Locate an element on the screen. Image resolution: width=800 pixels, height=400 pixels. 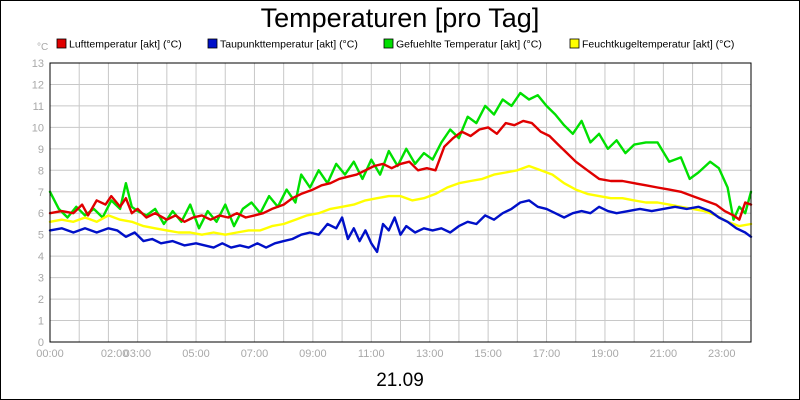
y-tick-label: 3 is located at coordinates (41, 279).